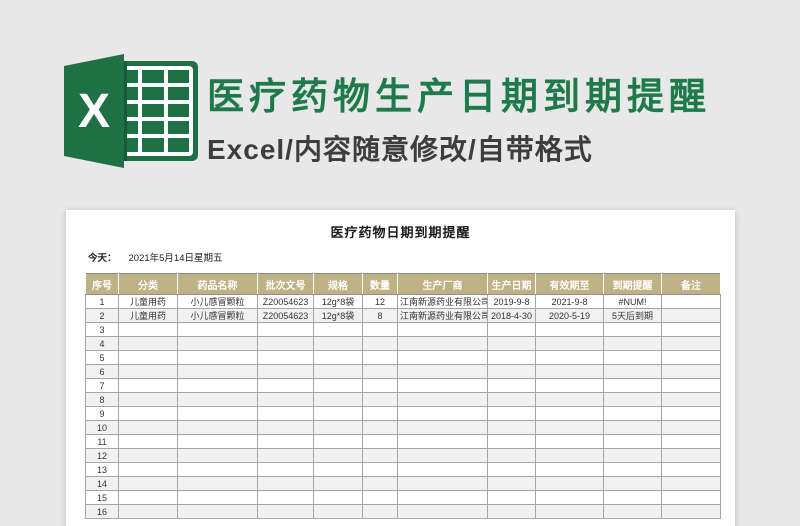 The height and width of the screenshot is (526, 800). I want to click on table-cell: 2021-9-8, so click(569, 301).